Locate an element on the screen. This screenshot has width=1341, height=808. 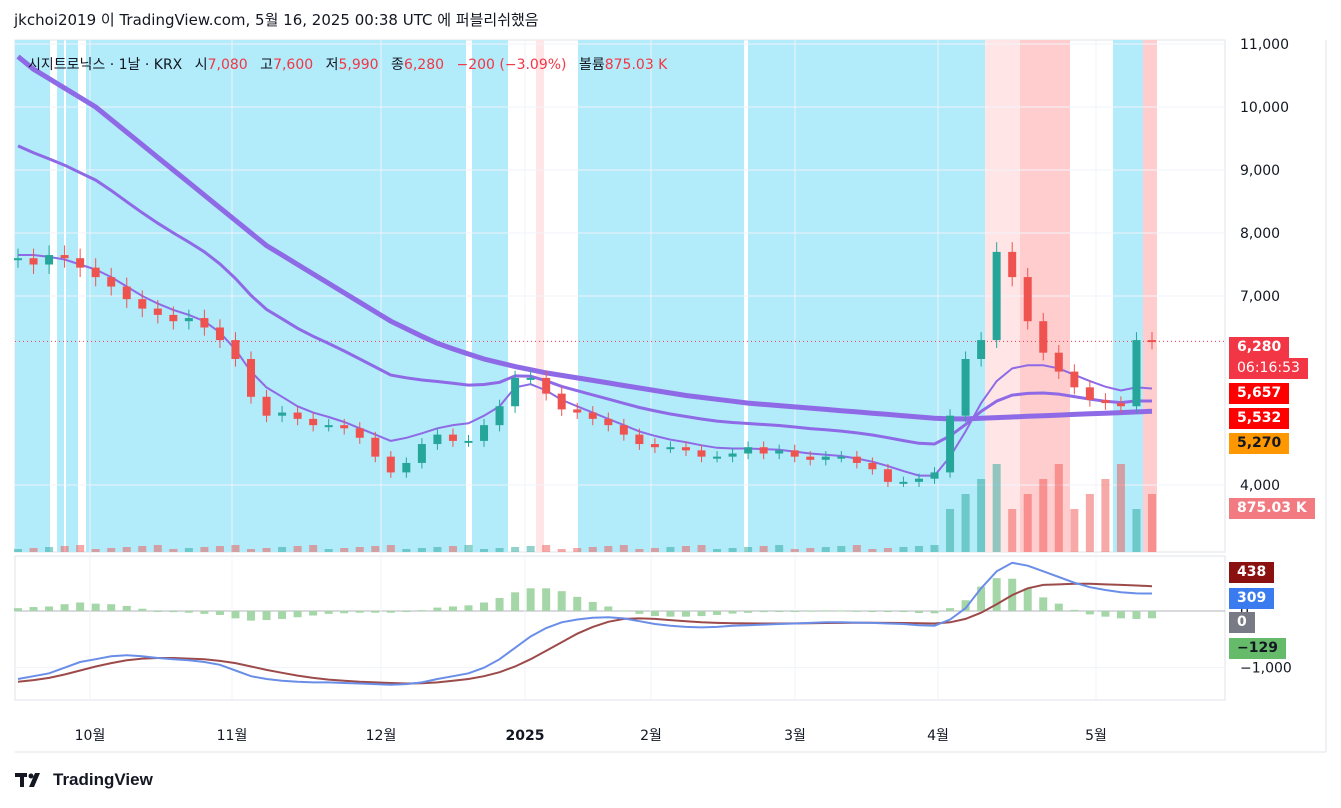
y-tick-label: 7,000 is located at coordinates (1260, 297).